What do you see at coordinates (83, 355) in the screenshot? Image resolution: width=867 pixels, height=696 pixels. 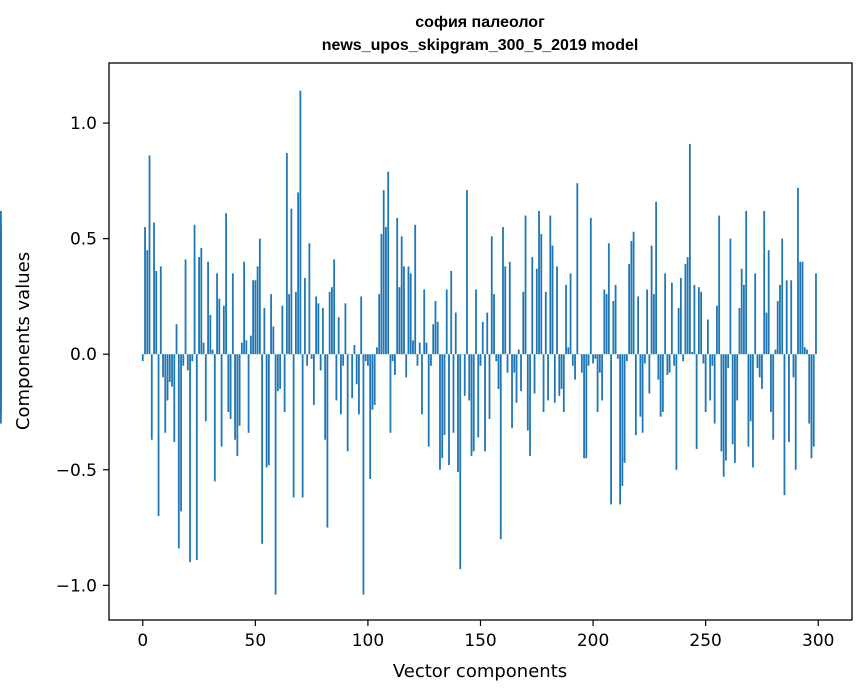 I see `y-tick-label: 0.0` at bounding box center [83, 355].